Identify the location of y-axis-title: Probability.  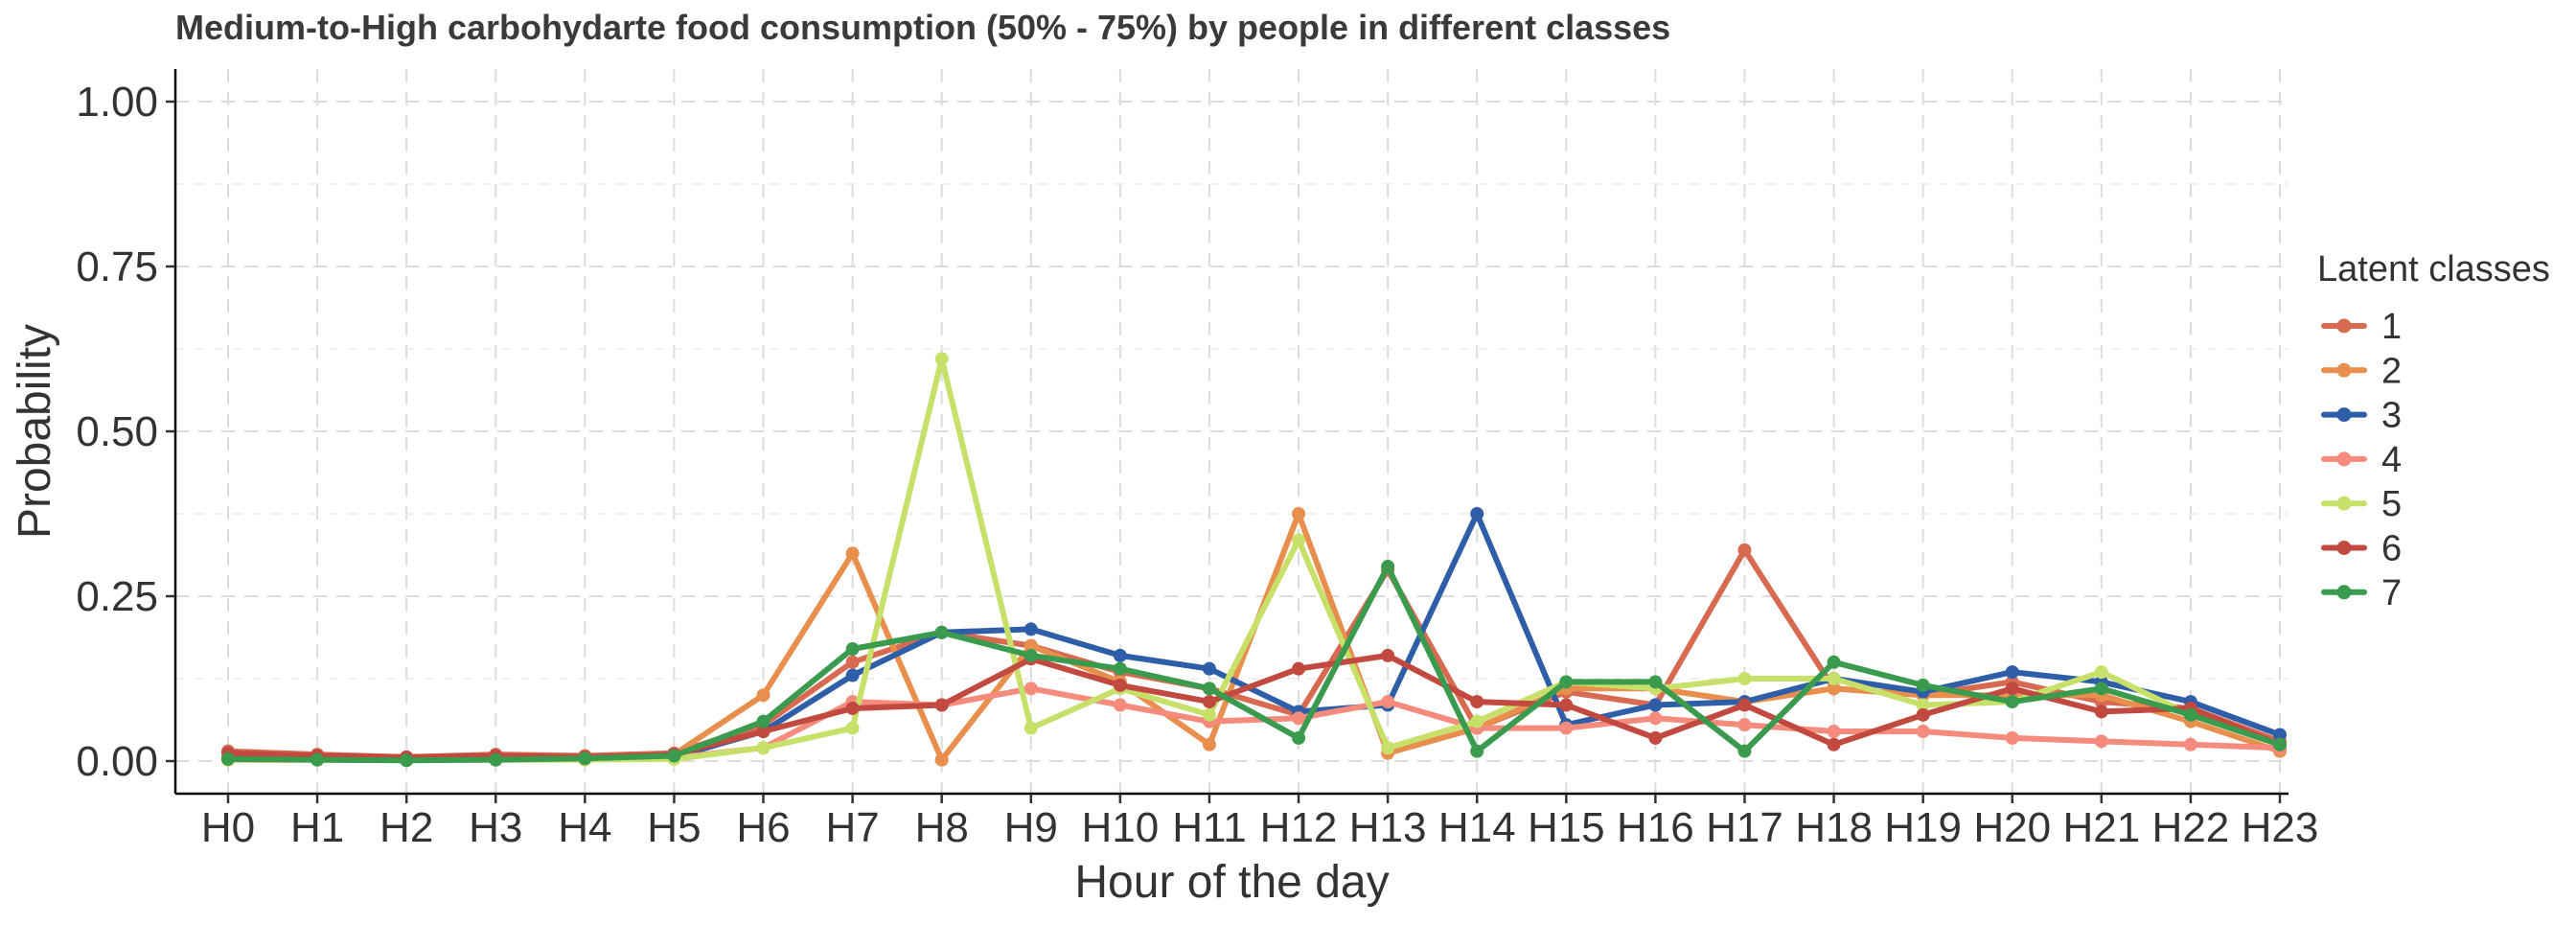
(35, 431).